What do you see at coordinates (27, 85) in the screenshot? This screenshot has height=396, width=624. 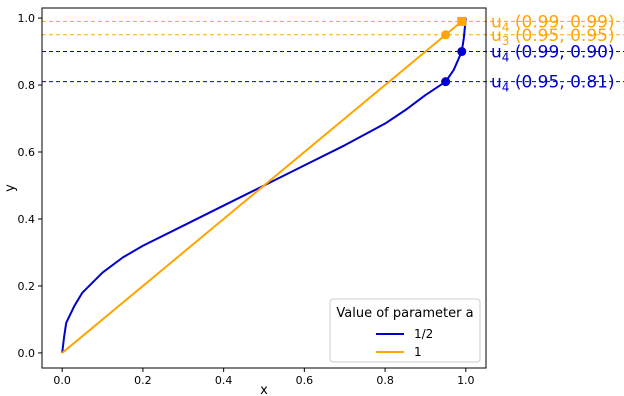 I see `y-tick-label-4: 0.8` at bounding box center [27, 85].